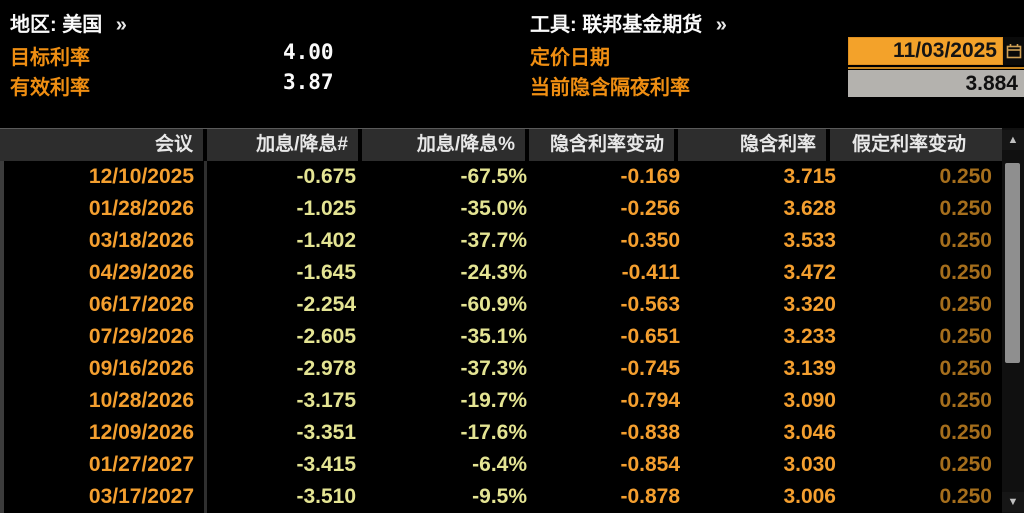  Describe the element at coordinates (326, 176) in the screenshot. I see `cell-hike-cut-num: -0.675` at that location.